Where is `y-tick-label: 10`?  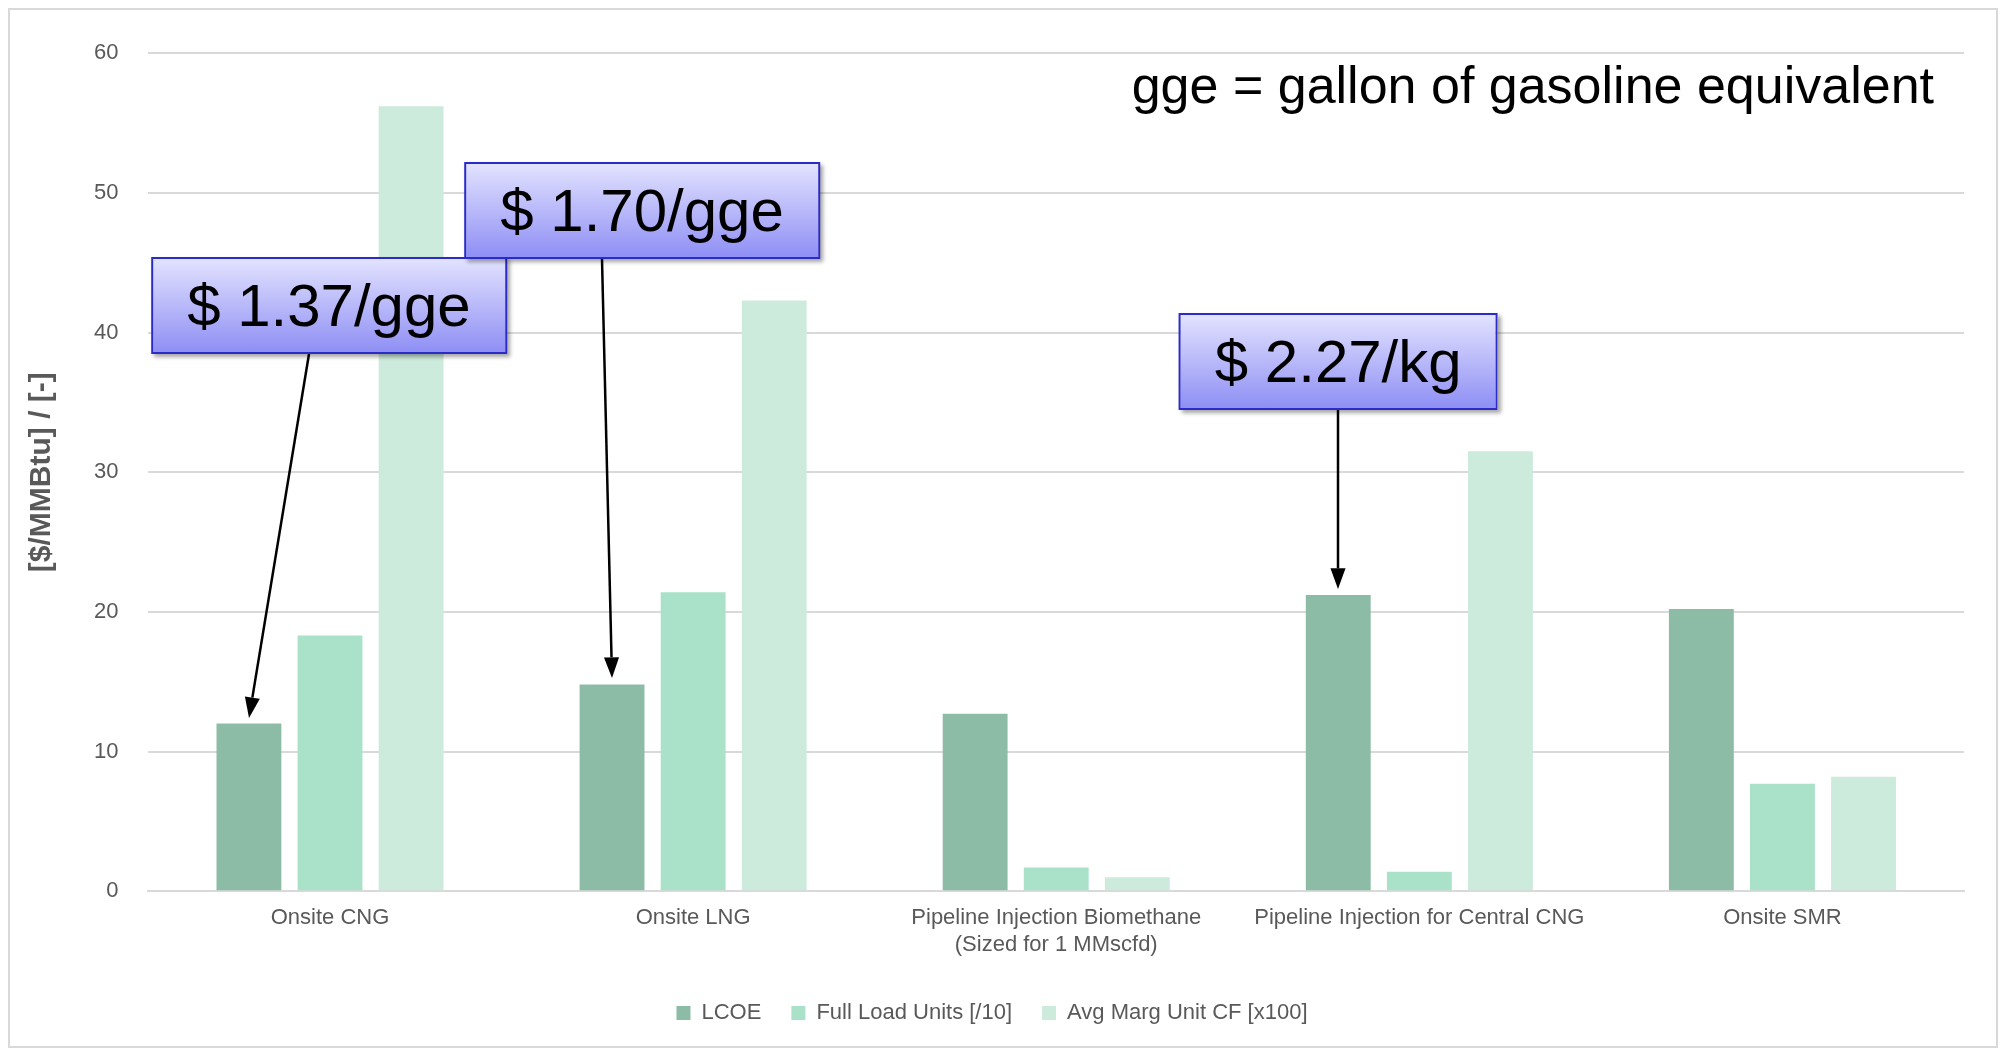
y-tick-label: 10 is located at coordinates (106, 750).